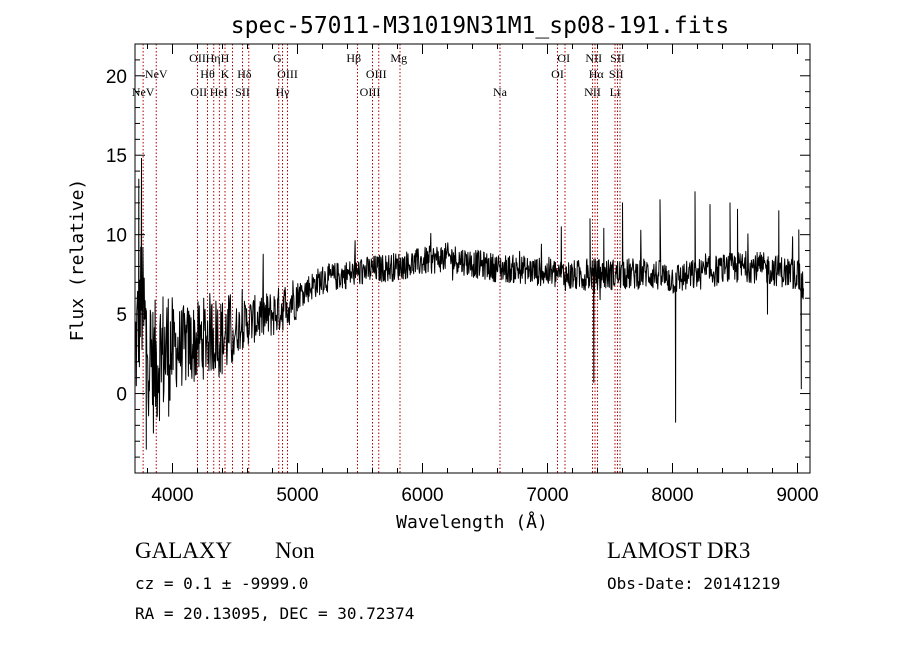 The image size is (900, 649). Describe the element at coordinates (295, 550) in the screenshot. I see `object-subclass: Non` at that location.